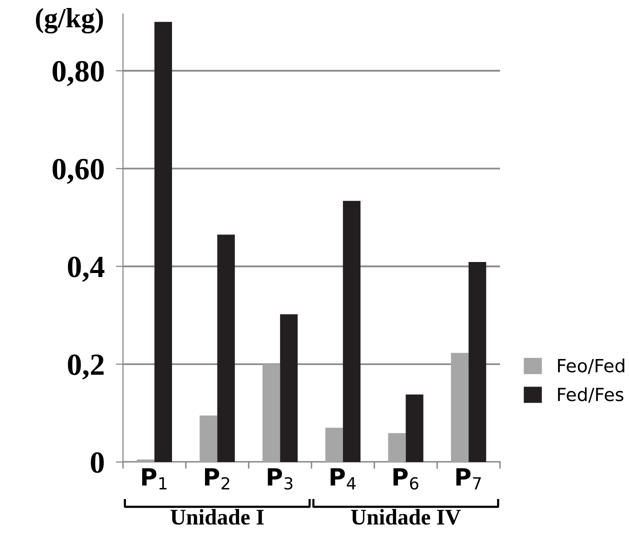 This screenshot has height=542, width=629. Describe the element at coordinates (69, 21) in the screenshot. I see `y-axis-title: (g/kg)` at that location.